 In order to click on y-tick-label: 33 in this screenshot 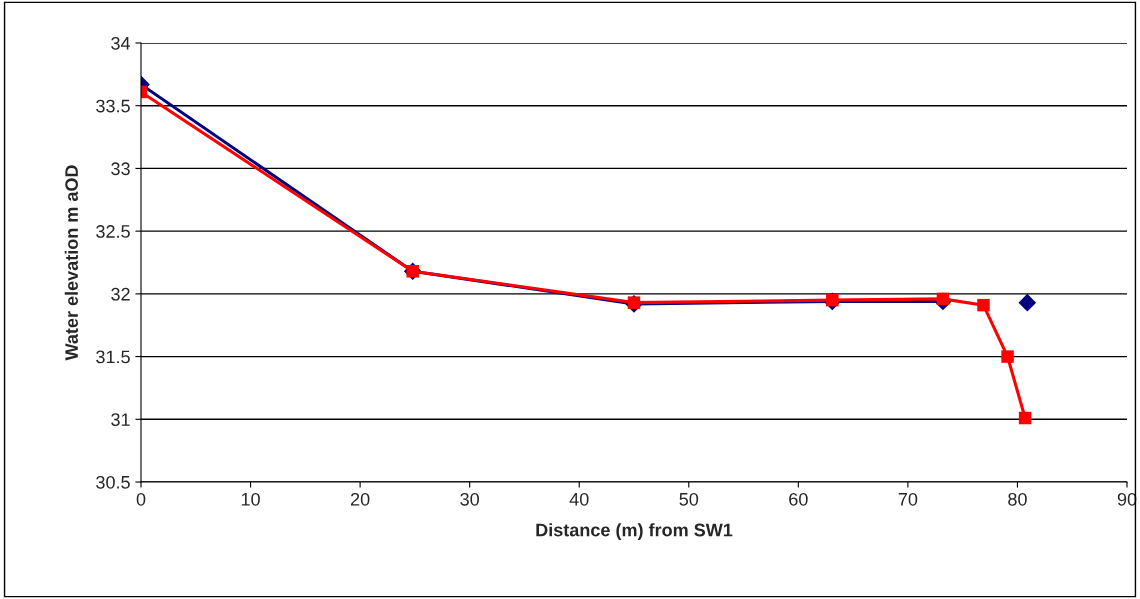, I will do `click(120, 169)`.